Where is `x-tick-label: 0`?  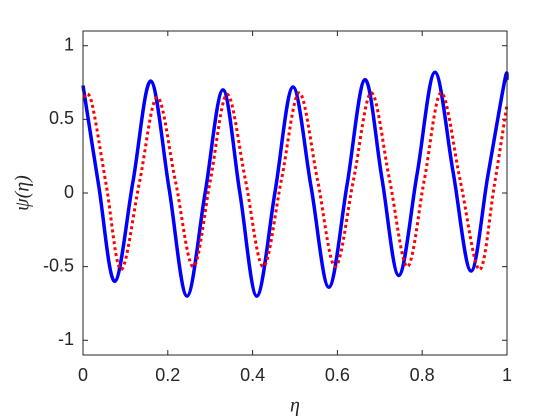
x-tick-label: 0 is located at coordinates (83, 375).